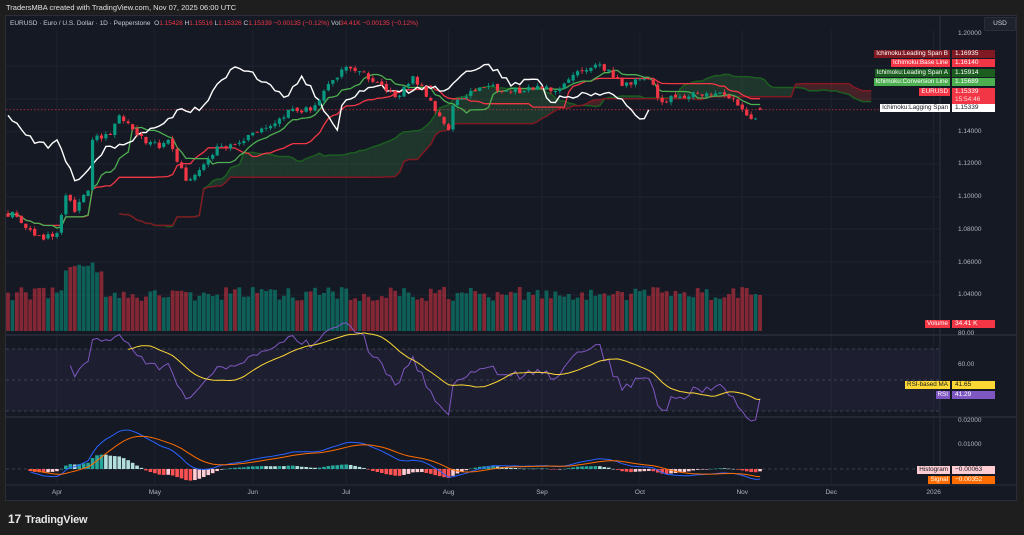 The height and width of the screenshot is (535, 1024). Describe the element at coordinates (350, 23) in the screenshot. I see `volume-value: 34.41K` at that location.